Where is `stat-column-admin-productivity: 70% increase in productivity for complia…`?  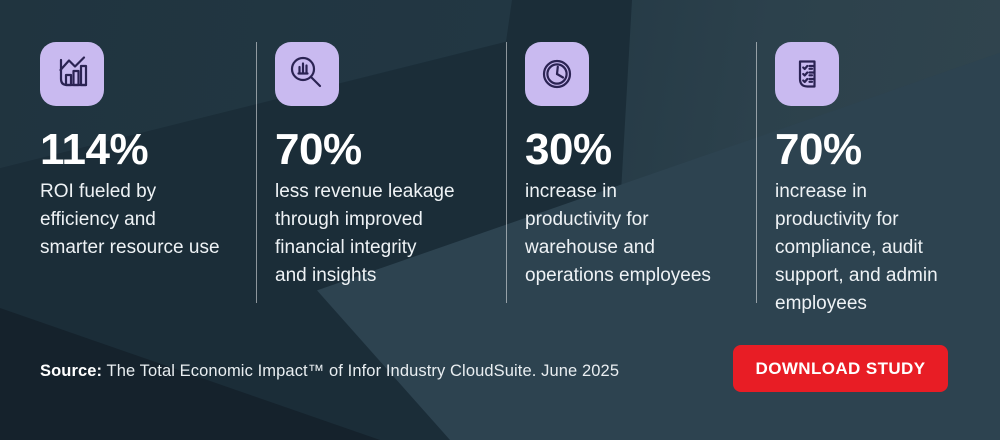
stat-column-admin-productivity: 70% increase in productivity for complia… is located at coordinates (875, 180).